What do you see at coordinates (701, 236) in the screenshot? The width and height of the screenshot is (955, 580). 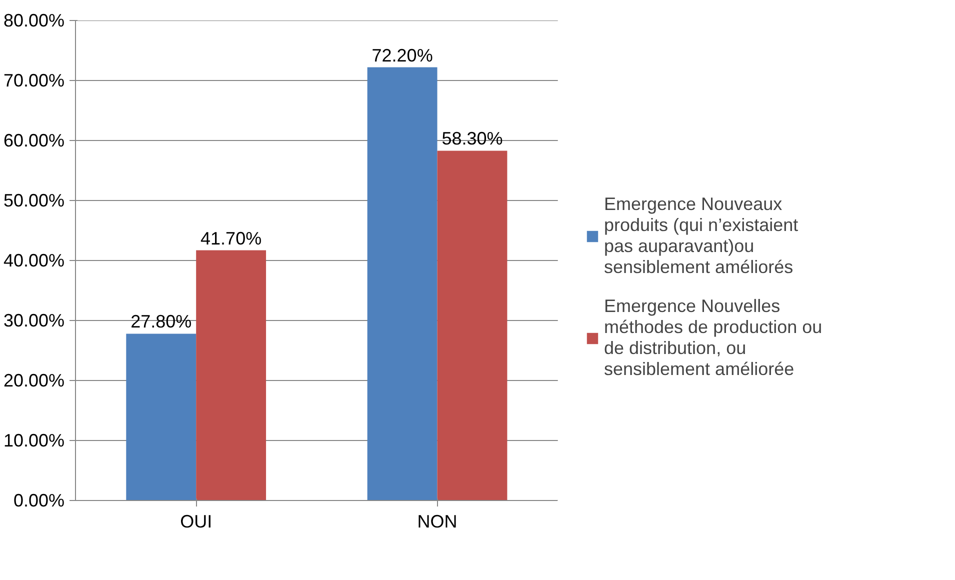 I see `legend-label: Emergence Nouveaux produits (qui n’existaient pas auparavant)ou sensiblement améliorés` at bounding box center [701, 236].